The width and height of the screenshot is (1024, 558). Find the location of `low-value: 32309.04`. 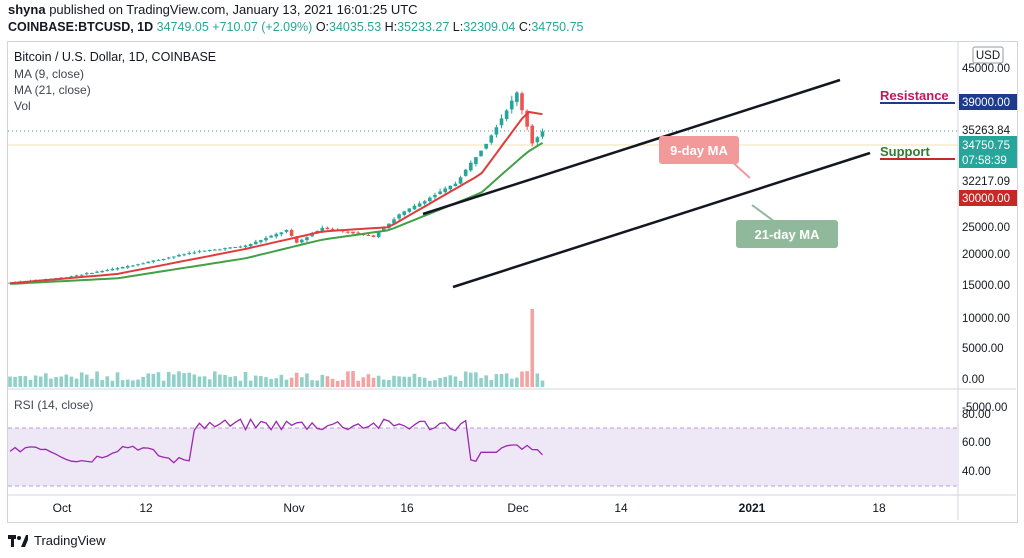

low-value: 32309.04 is located at coordinates (489, 27).